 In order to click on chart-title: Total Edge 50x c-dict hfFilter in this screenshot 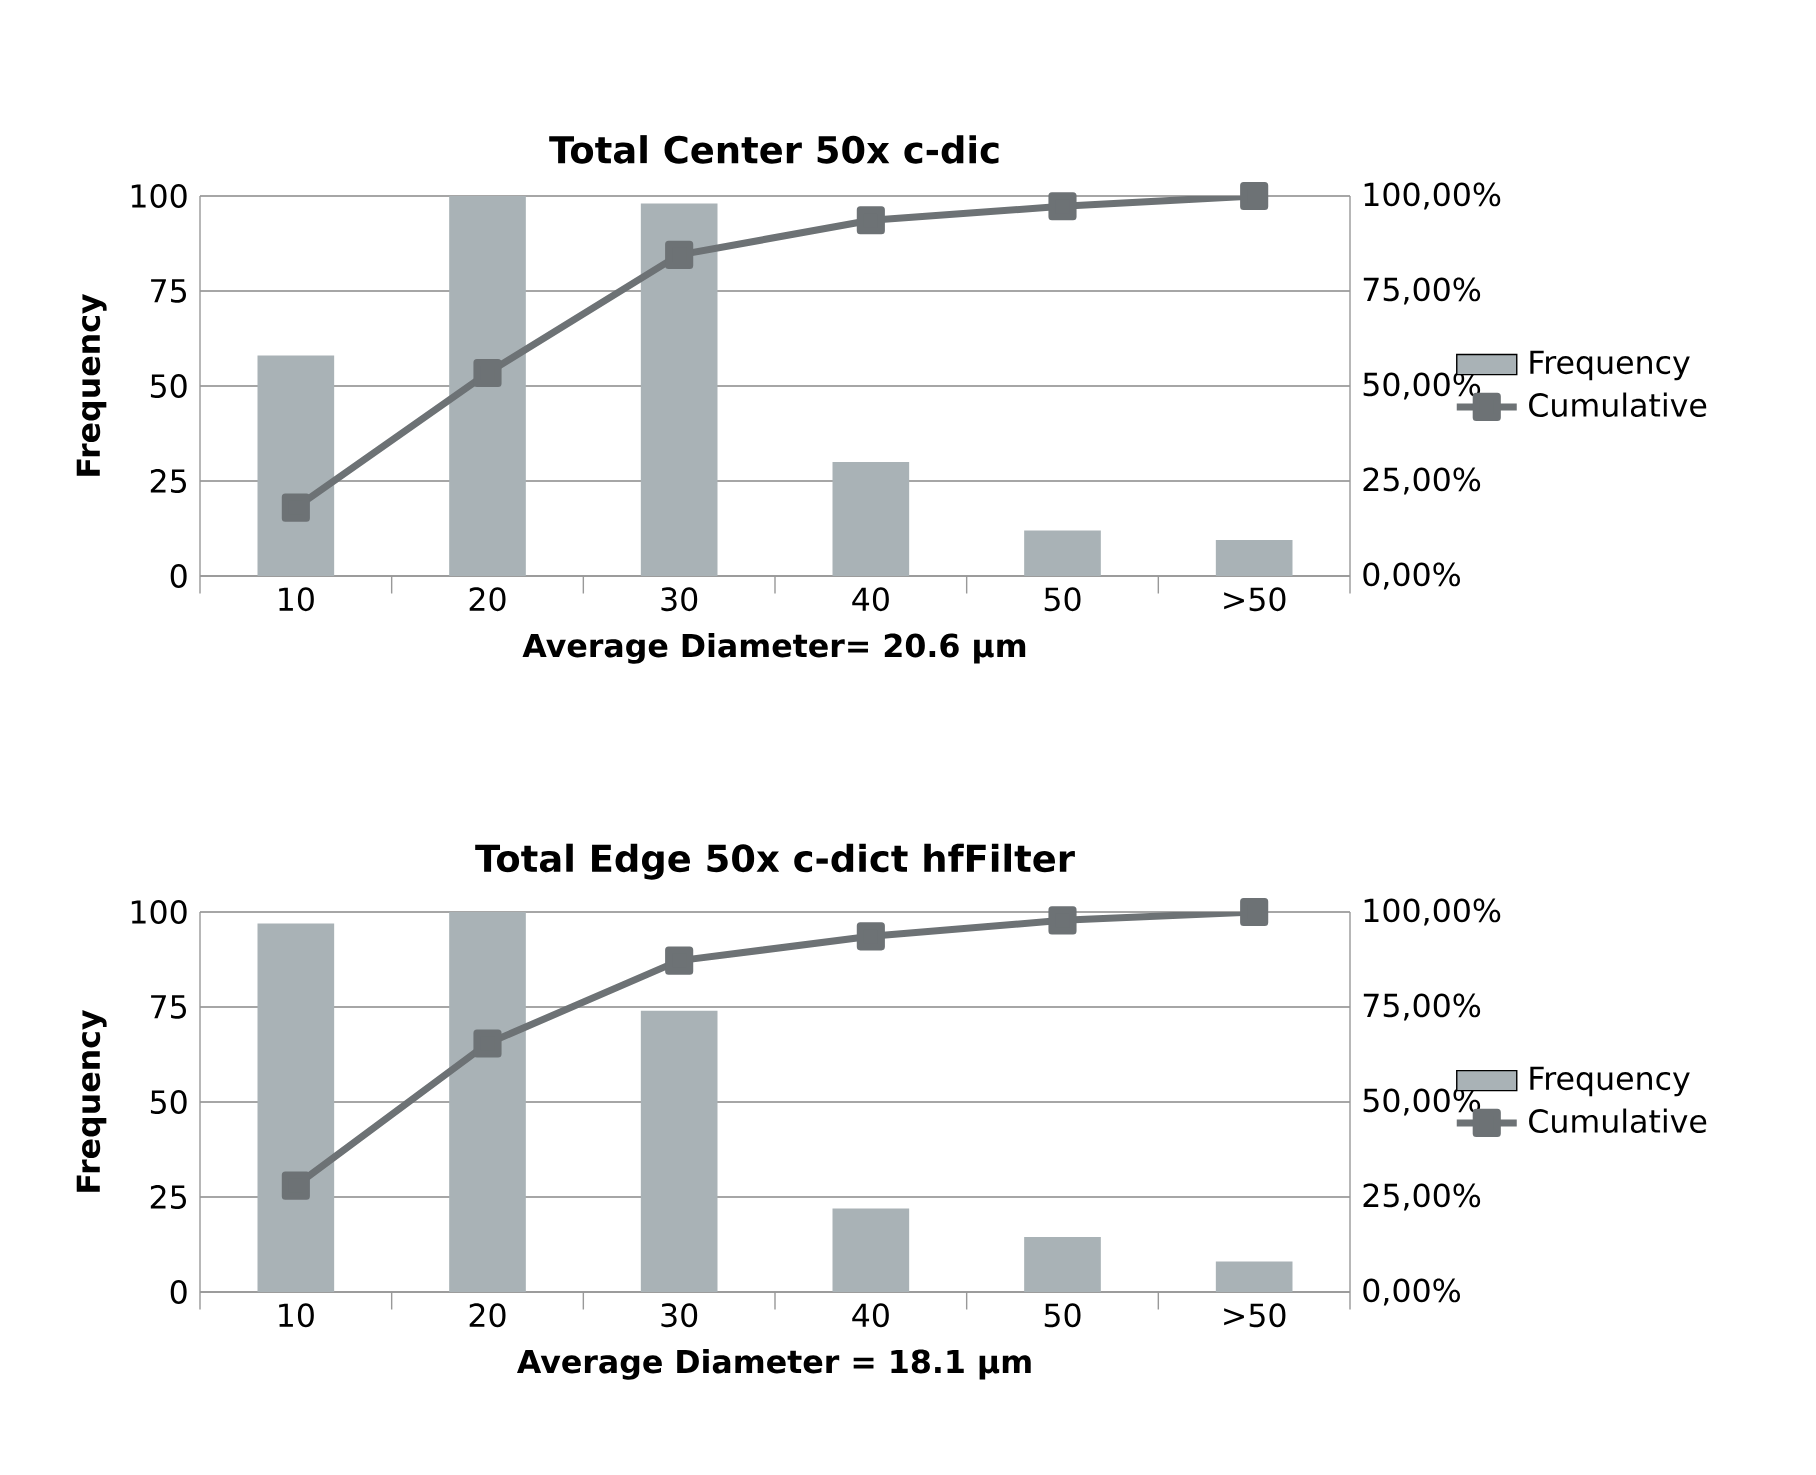, I will do `click(775, 861)`.